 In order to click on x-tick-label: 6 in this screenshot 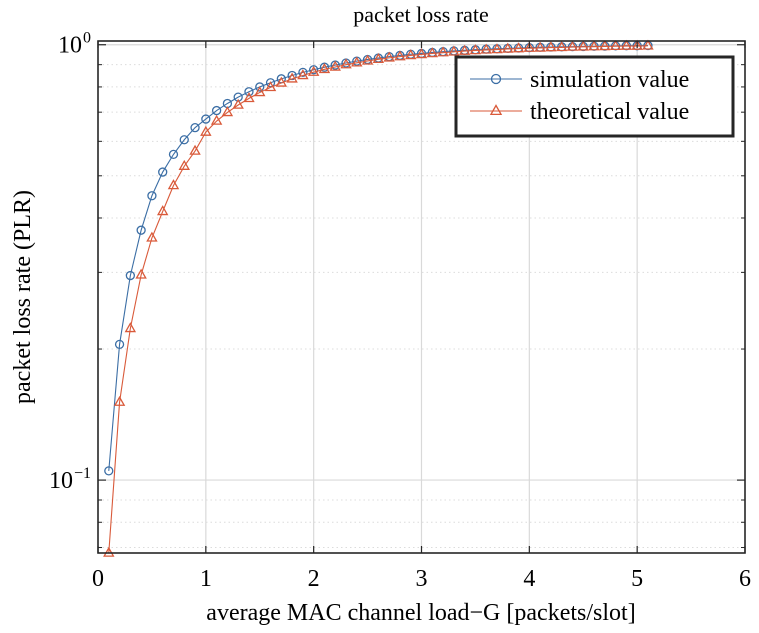, I will do `click(745, 579)`.